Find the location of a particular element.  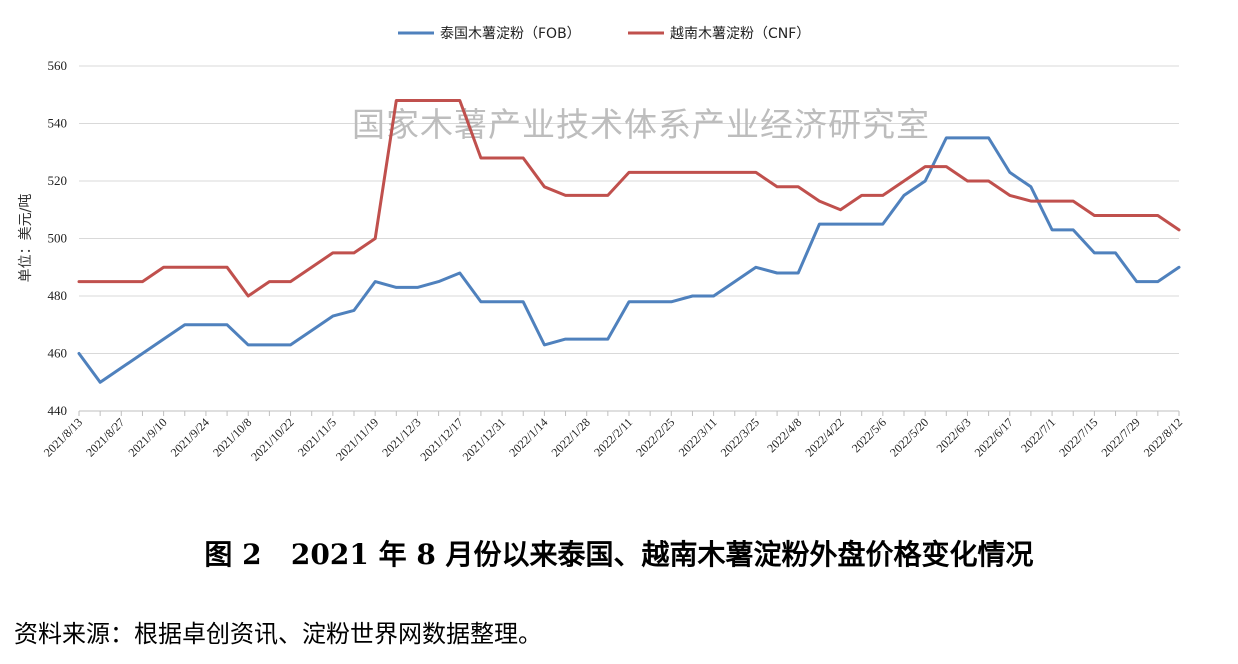

x-tick-label: 2022/3/25 is located at coordinates (740, 437).